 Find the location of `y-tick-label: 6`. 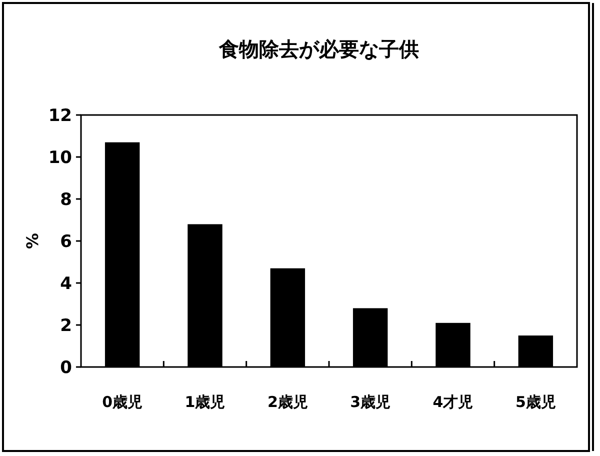

y-tick-label: 6 is located at coordinates (66, 242).